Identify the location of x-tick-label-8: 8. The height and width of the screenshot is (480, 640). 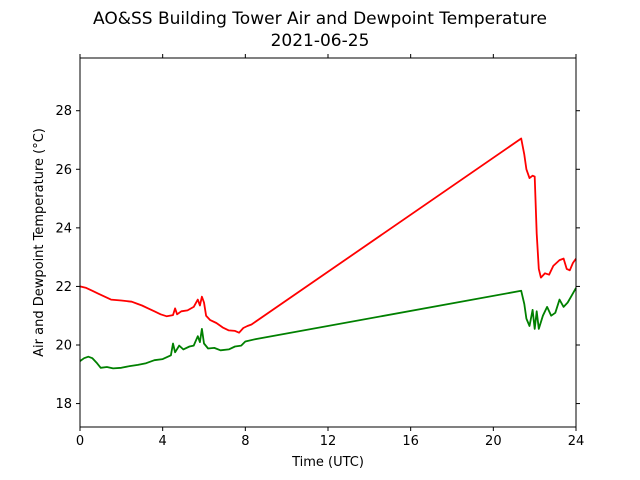
(245, 441).